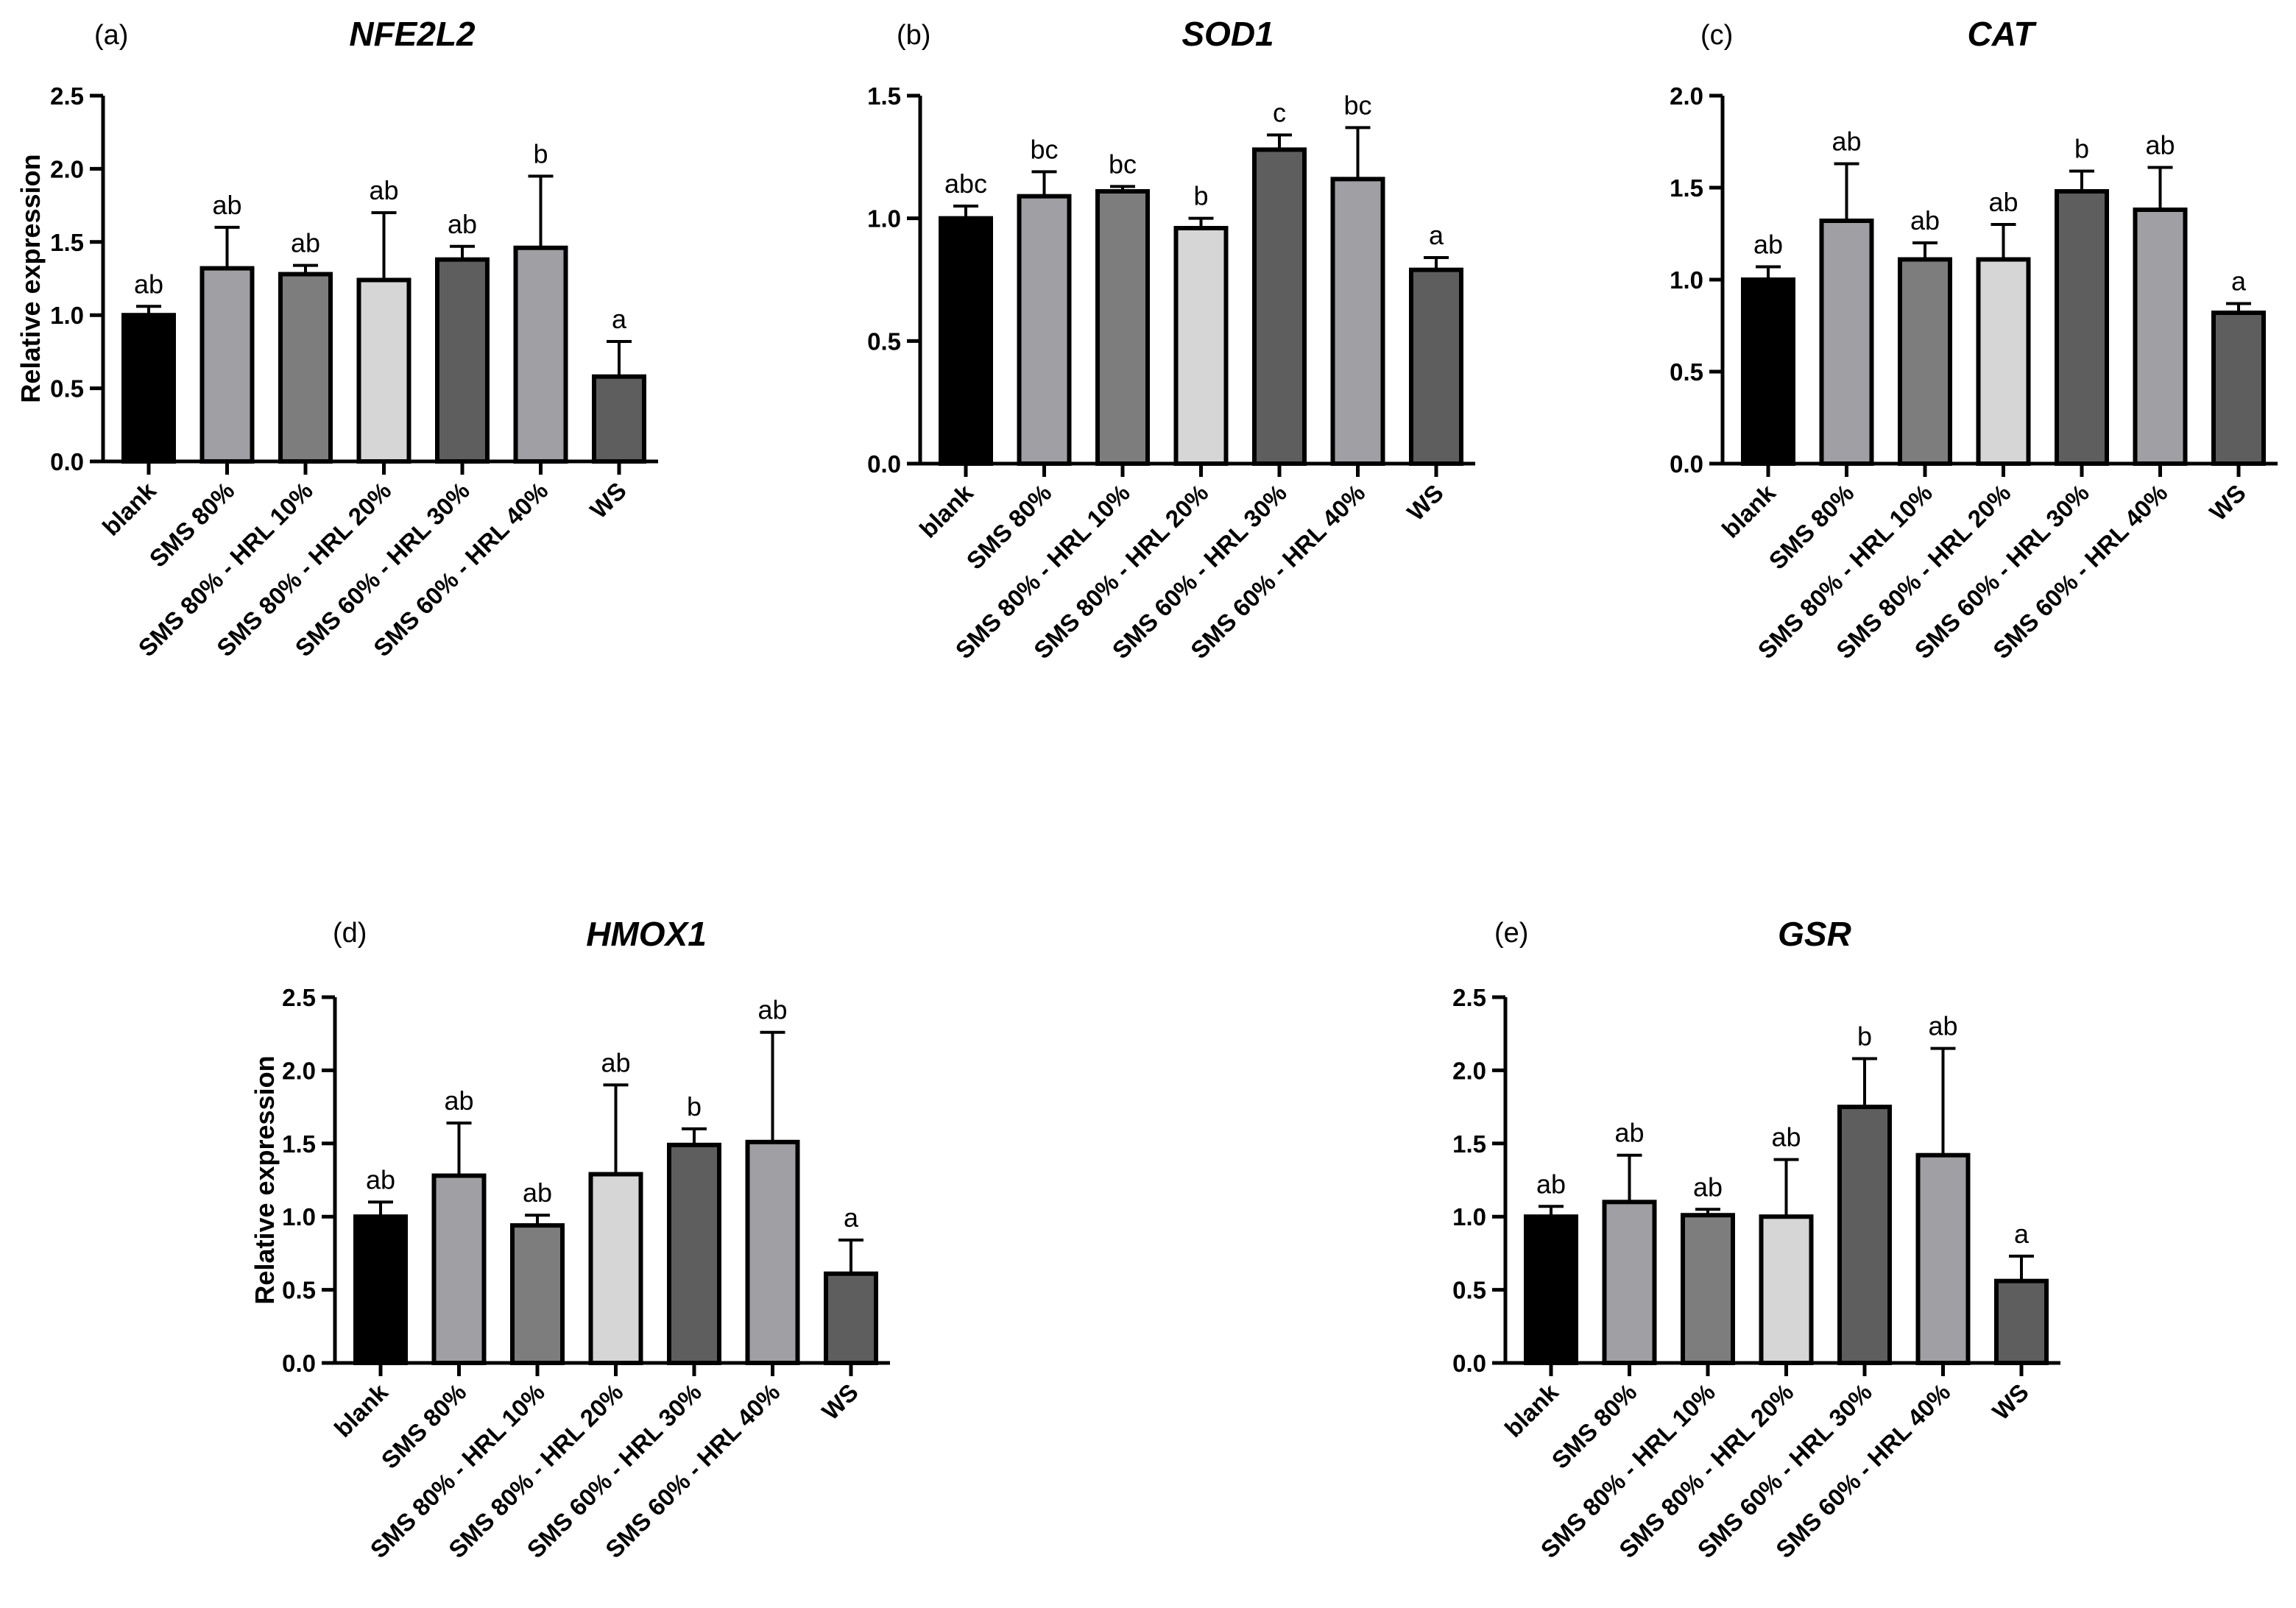 The width and height of the screenshot is (2296, 1608). What do you see at coordinates (265, 1179) in the screenshot?
I see `y-axis-label: Relative expression` at bounding box center [265, 1179].